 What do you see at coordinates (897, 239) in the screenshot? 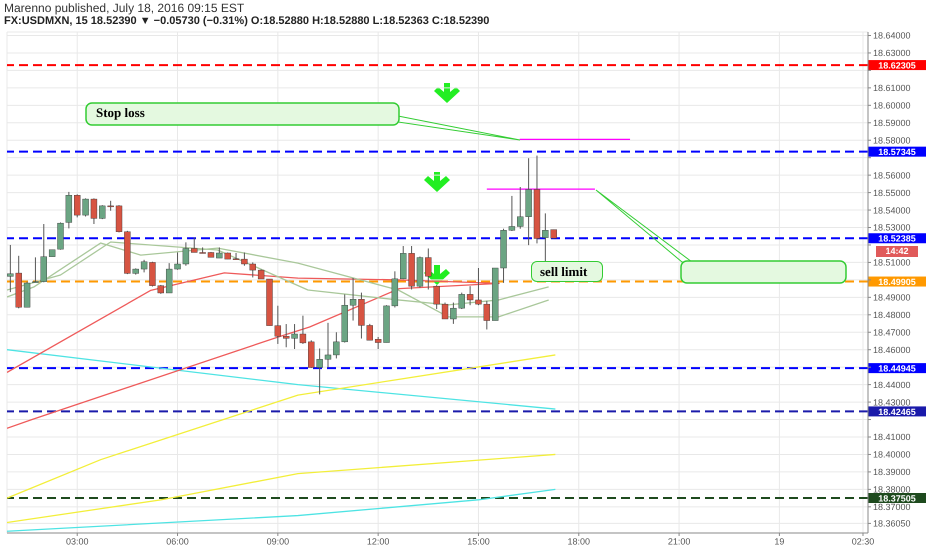
I see `ref-line-label: 18.52385` at bounding box center [897, 239].